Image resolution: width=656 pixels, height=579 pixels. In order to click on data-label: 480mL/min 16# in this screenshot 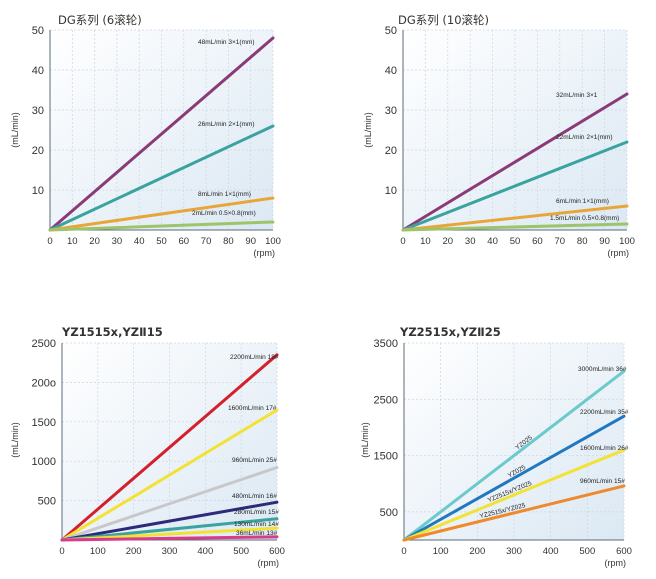, I will do `click(254, 496)`.